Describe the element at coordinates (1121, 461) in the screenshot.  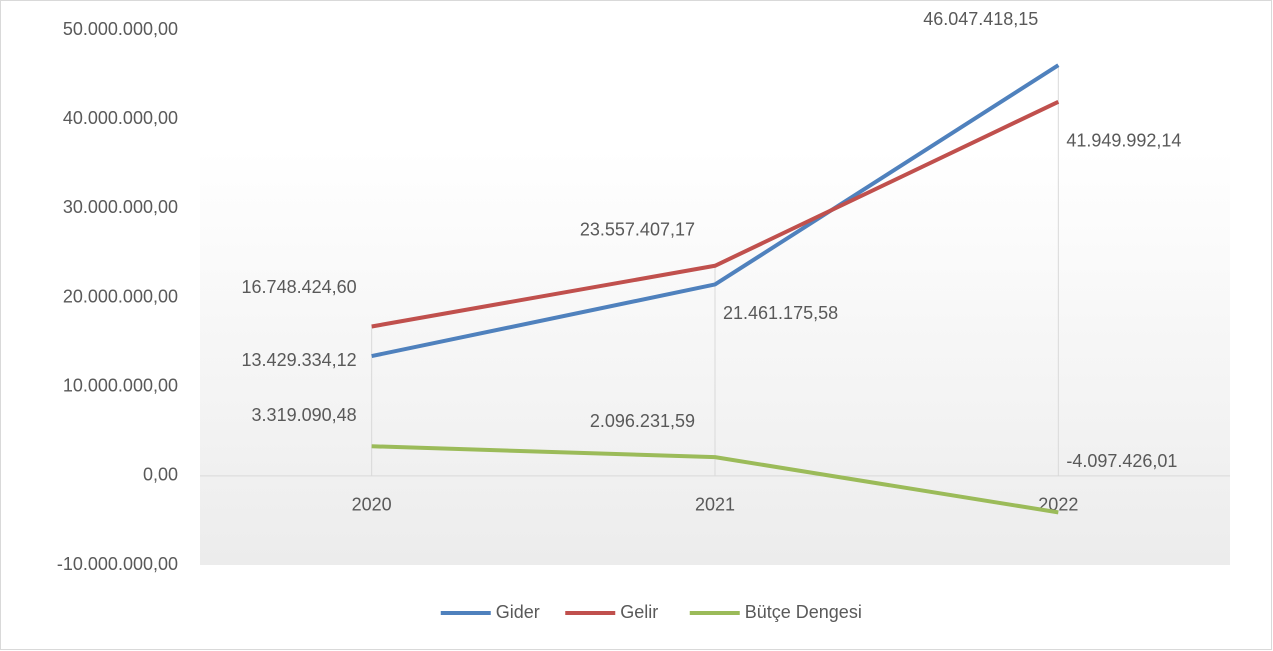
I see `data-label: -4.097.426,01` at that location.